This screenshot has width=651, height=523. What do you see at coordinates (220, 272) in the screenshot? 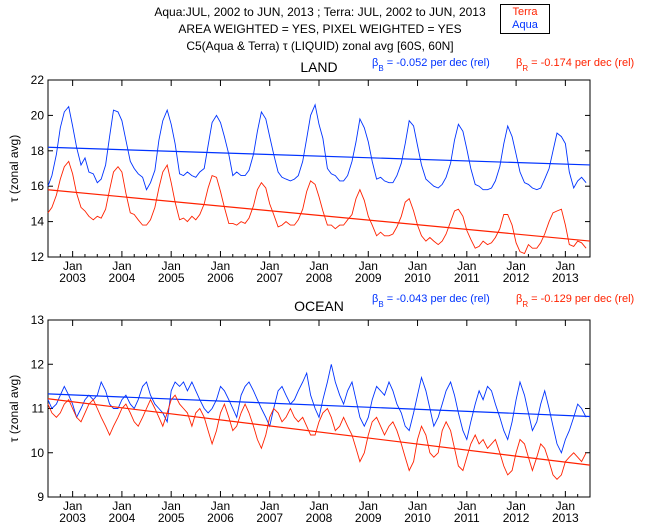
I see `land-x-tick-label: Jan 2006` at bounding box center [220, 272].